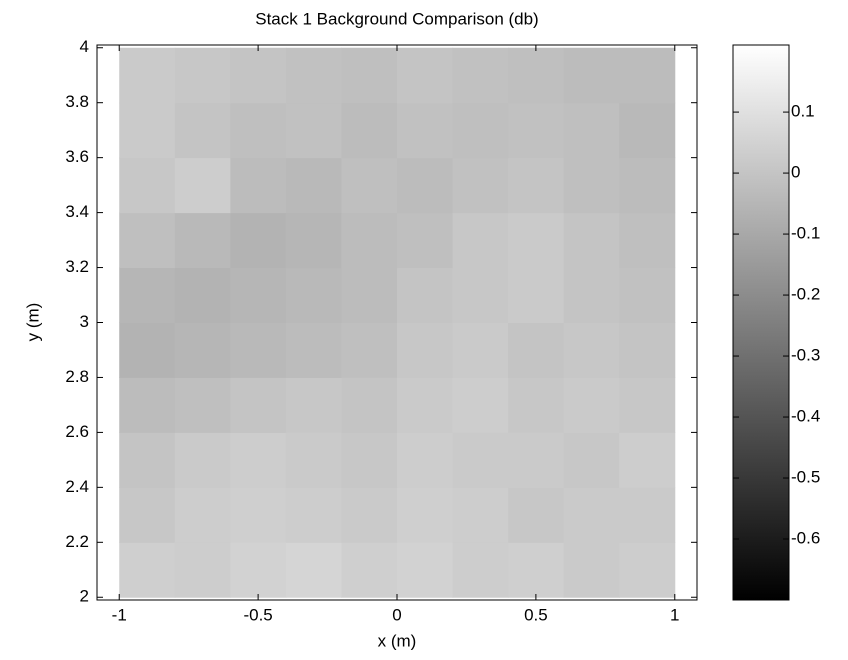 This screenshot has height=660, width=848. Describe the element at coordinates (77, 266) in the screenshot. I see `y-tick-label: 3.2` at that location.